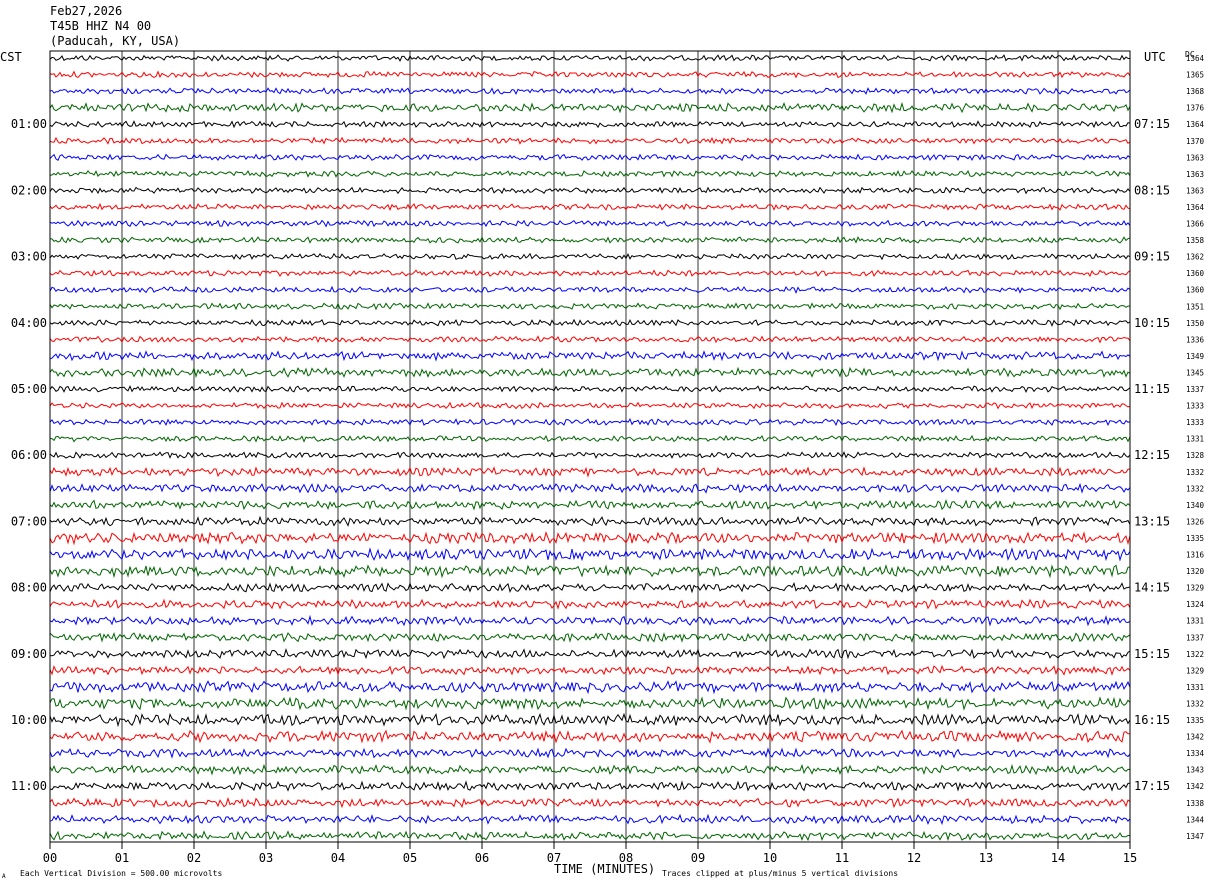 The image size is (1210, 886). Describe the element at coordinates (554, 858) in the screenshot. I see `x-tick-label: 07` at that location.